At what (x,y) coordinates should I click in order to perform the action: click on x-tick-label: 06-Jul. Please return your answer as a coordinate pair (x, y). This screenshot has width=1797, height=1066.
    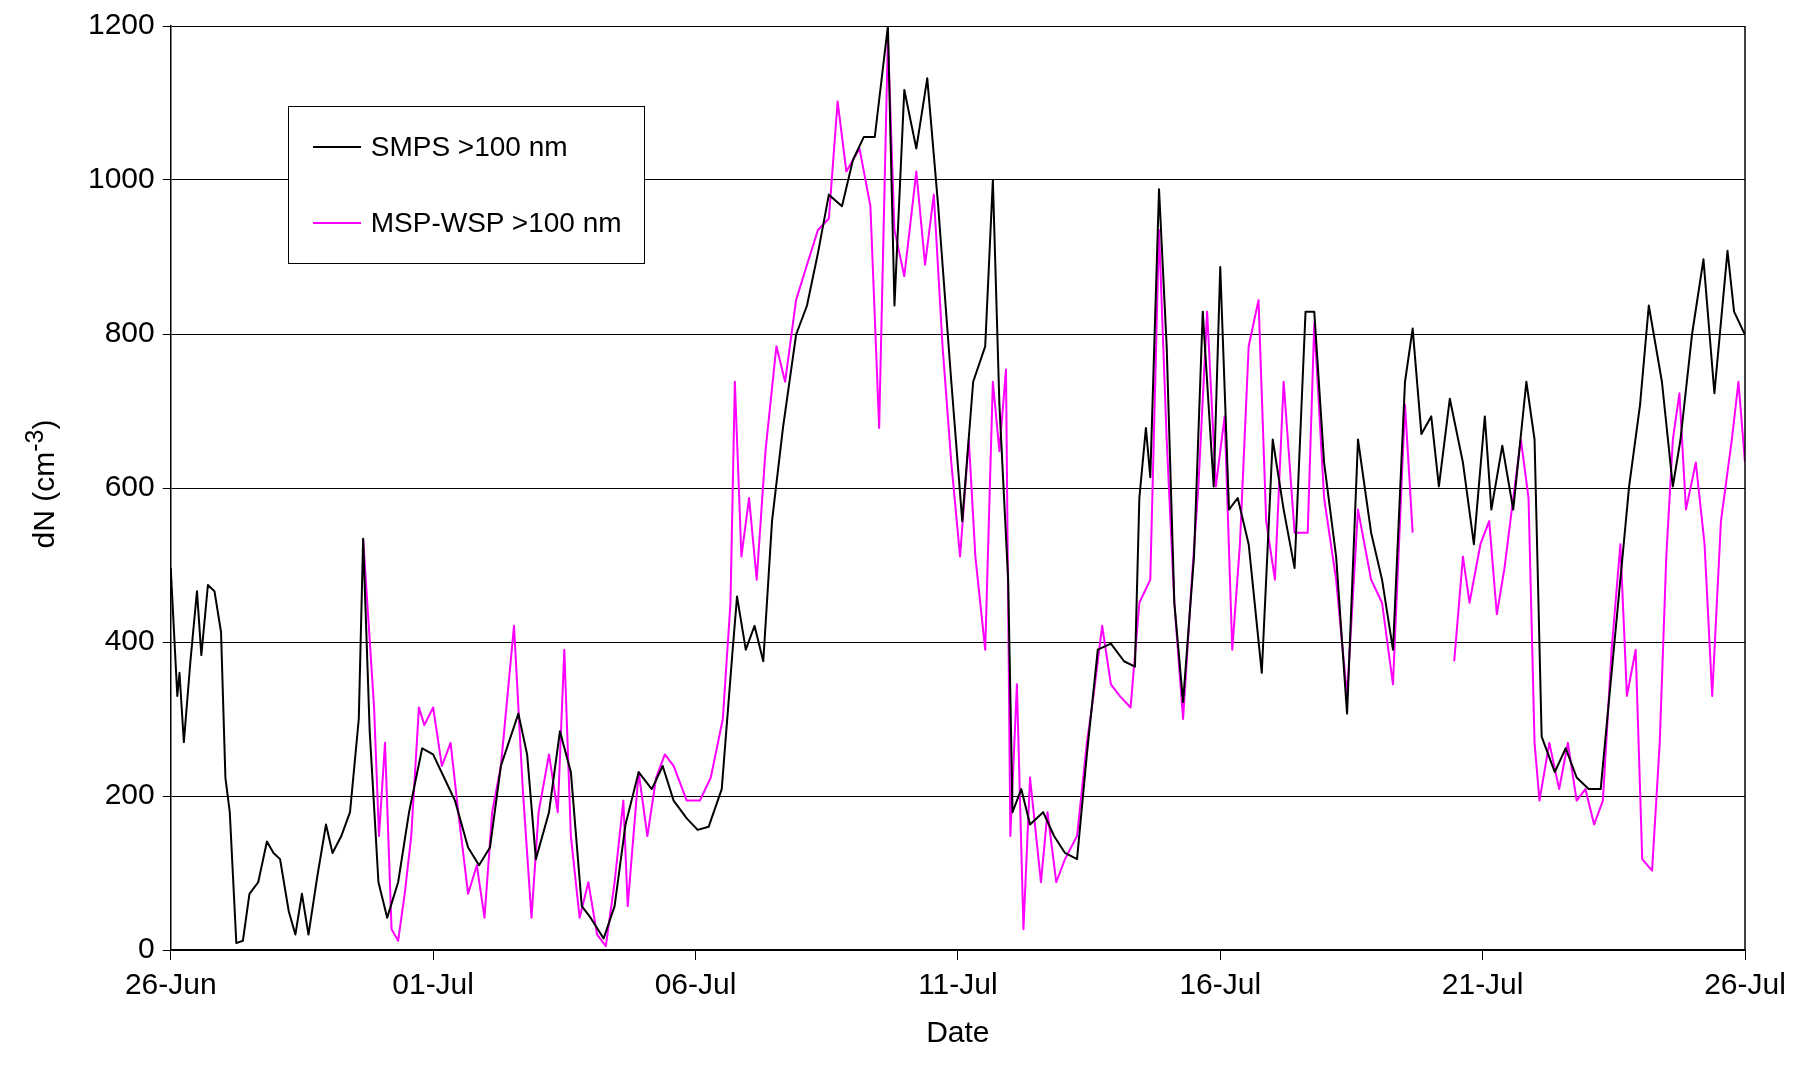
    Looking at the image, I should click on (695, 984).